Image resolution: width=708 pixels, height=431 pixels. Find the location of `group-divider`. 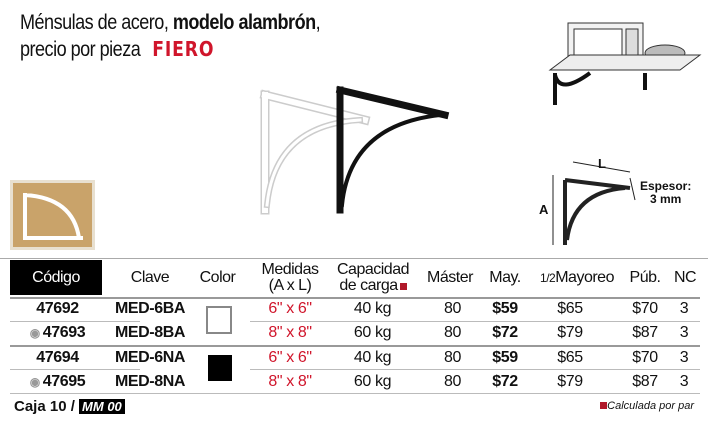

group-divider is located at coordinates (355, 346).